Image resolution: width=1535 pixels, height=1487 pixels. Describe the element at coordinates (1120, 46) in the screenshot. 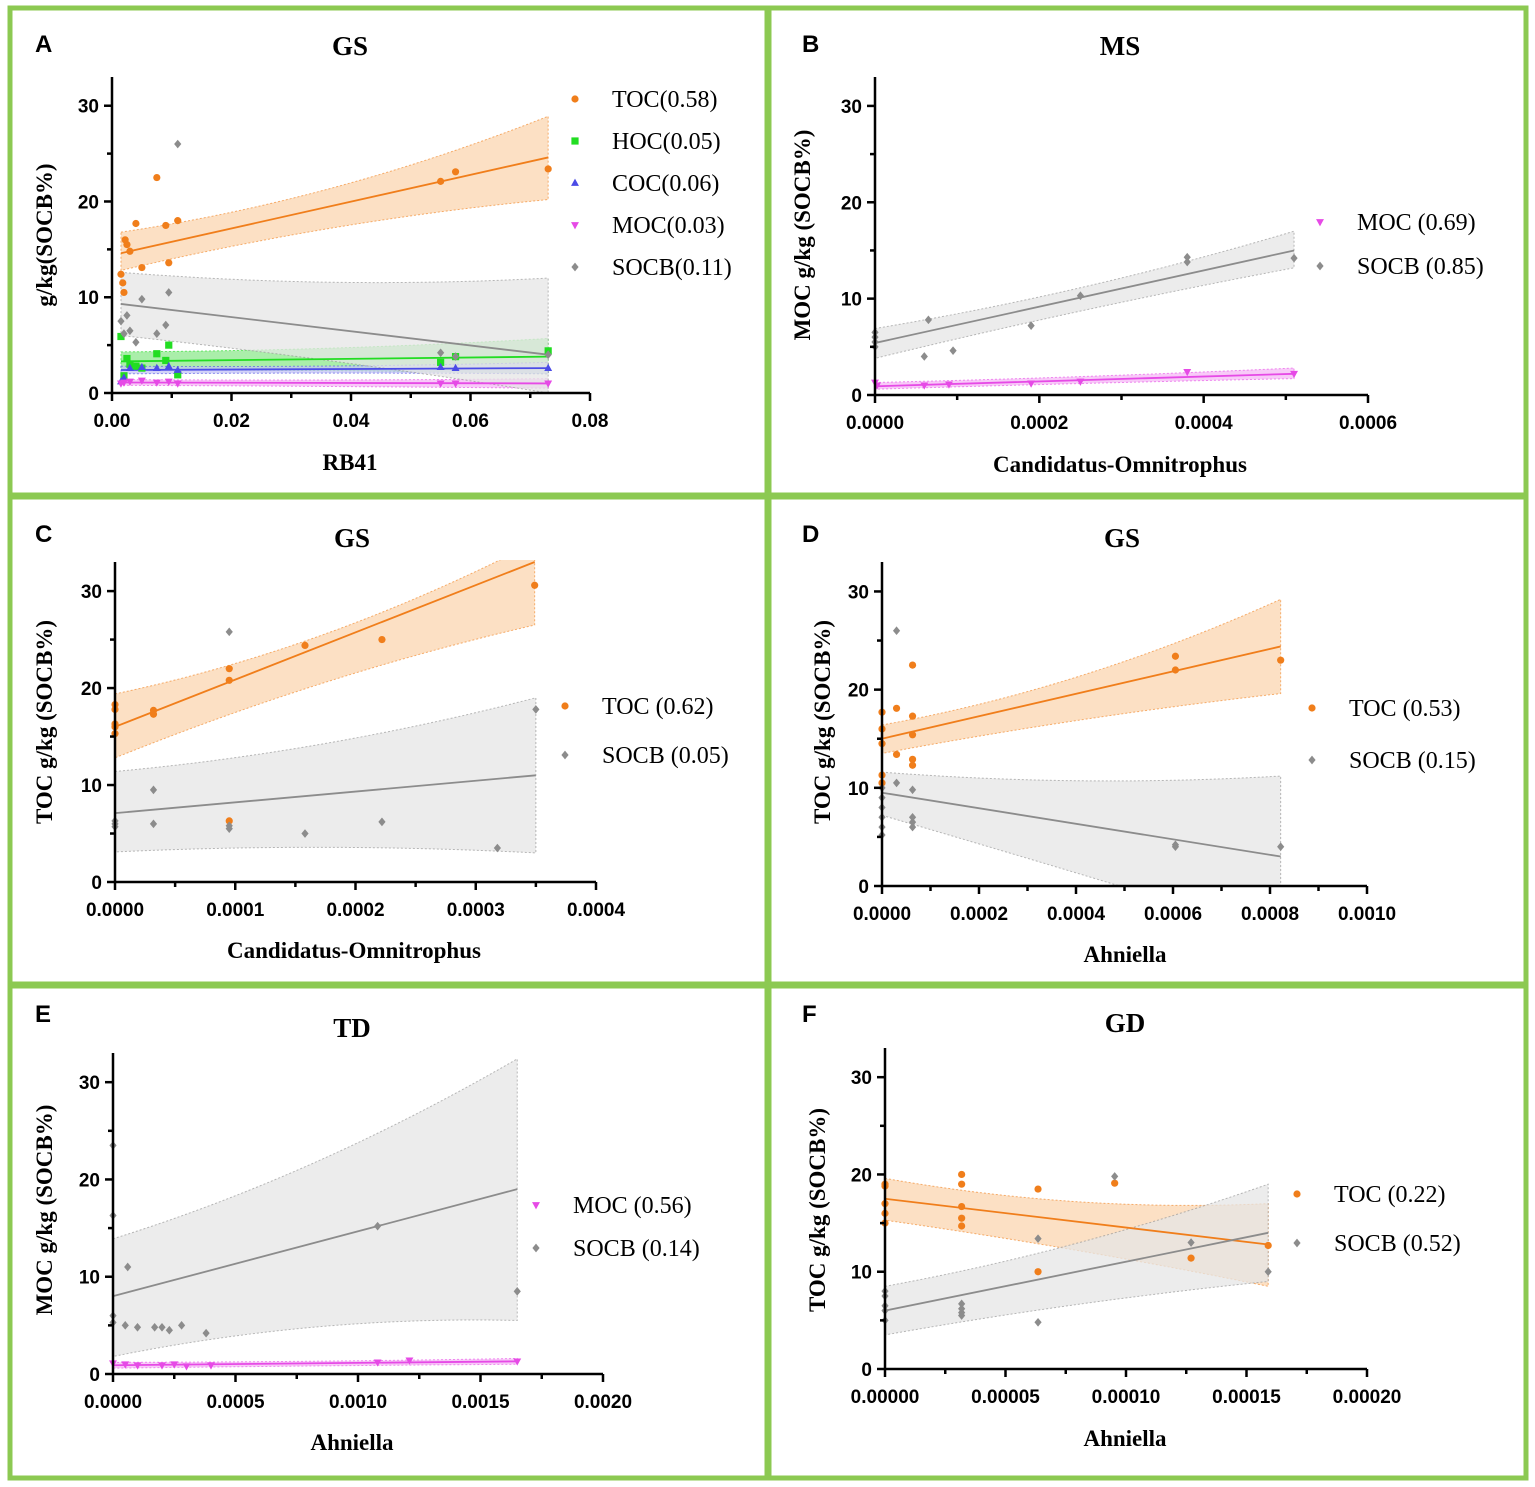

I see `chart-title: MS` at that location.